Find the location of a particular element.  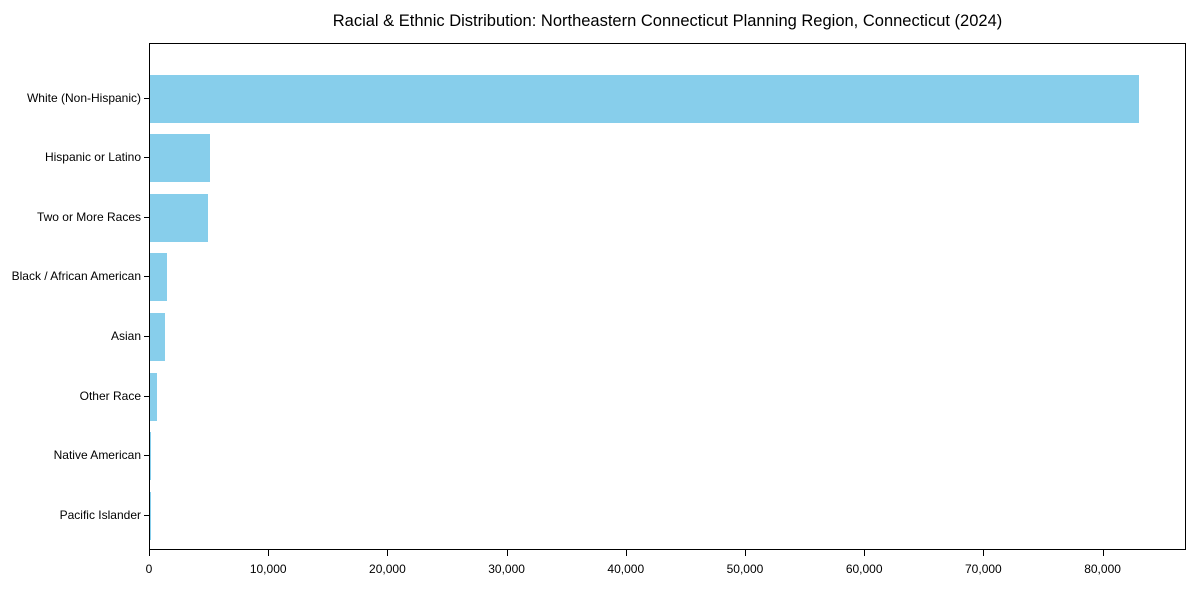

x-tick-label-20000: 20,000 is located at coordinates (387, 569).